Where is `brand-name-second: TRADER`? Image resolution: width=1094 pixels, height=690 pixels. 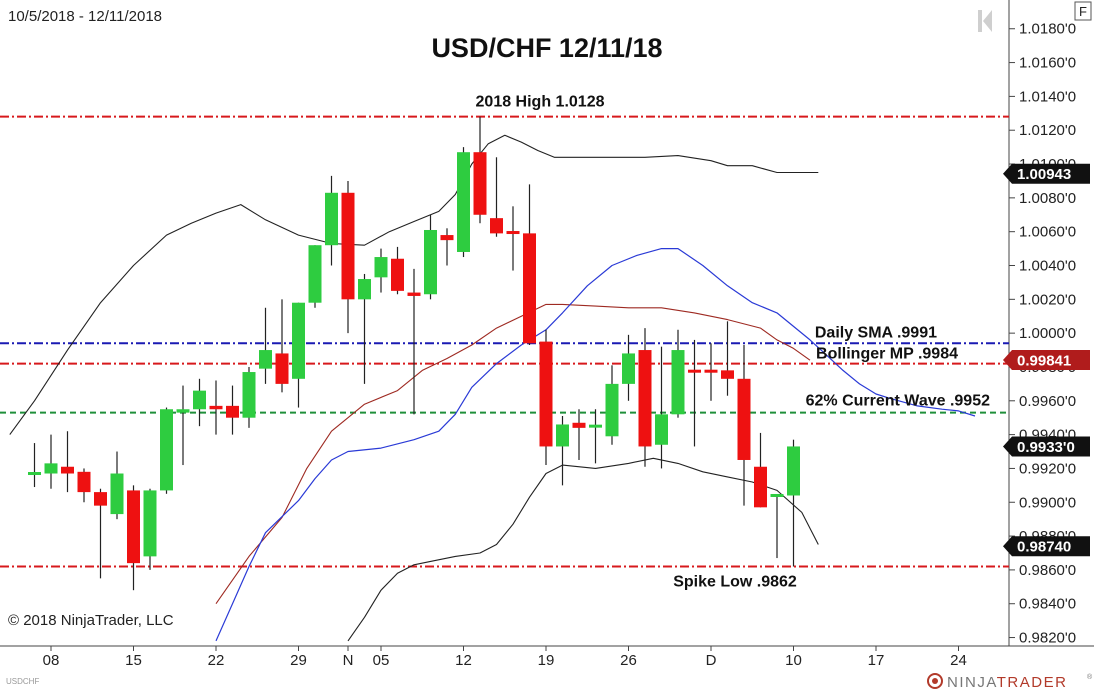
brand-name-second: TRADER is located at coordinates (1032, 682).